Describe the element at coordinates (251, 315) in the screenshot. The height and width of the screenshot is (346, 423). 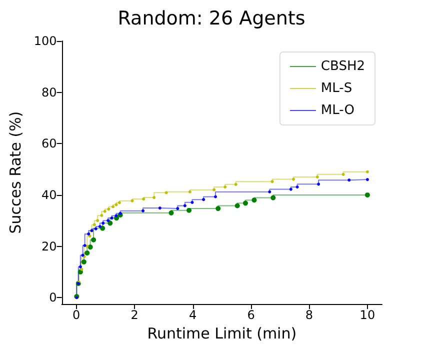
I see `x-tick-label: 6` at that location.